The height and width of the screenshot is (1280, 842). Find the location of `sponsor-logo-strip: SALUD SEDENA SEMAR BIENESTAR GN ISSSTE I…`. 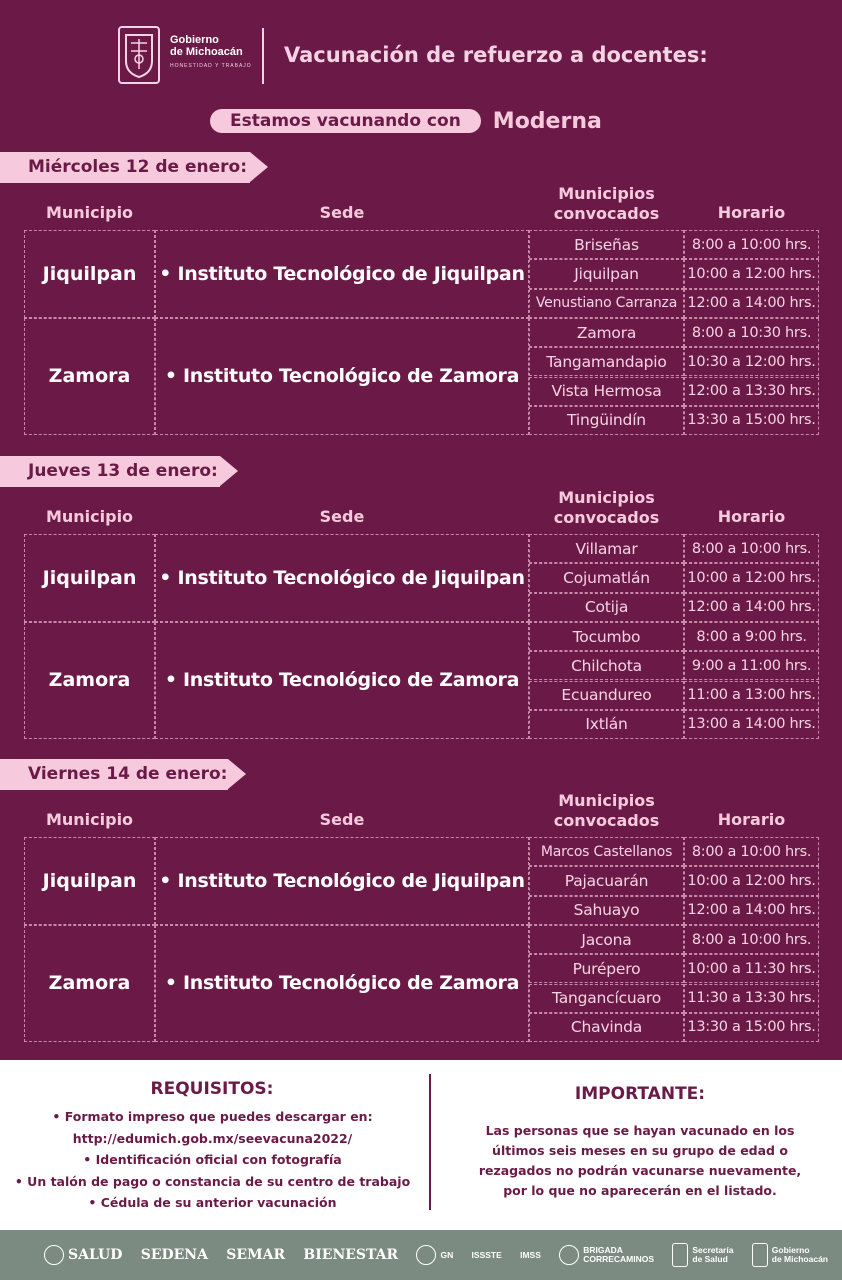

sponsor-logo-strip: SALUD SEDENA SEMAR BIENESTAR GN ISSSTE I… is located at coordinates (421, 1255).